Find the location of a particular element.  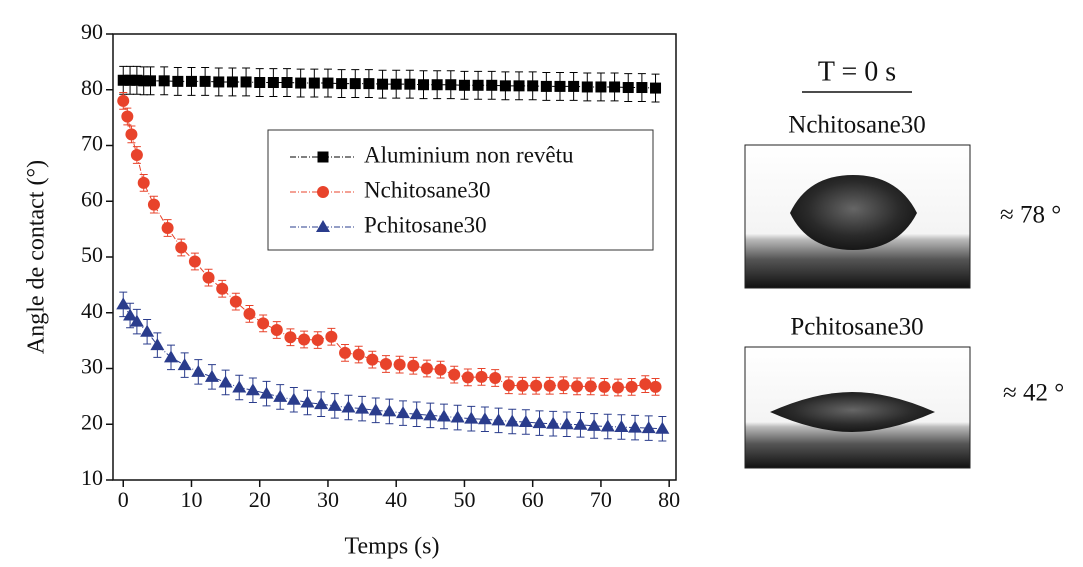

y-tick-label: 20 is located at coordinates (92, 421).